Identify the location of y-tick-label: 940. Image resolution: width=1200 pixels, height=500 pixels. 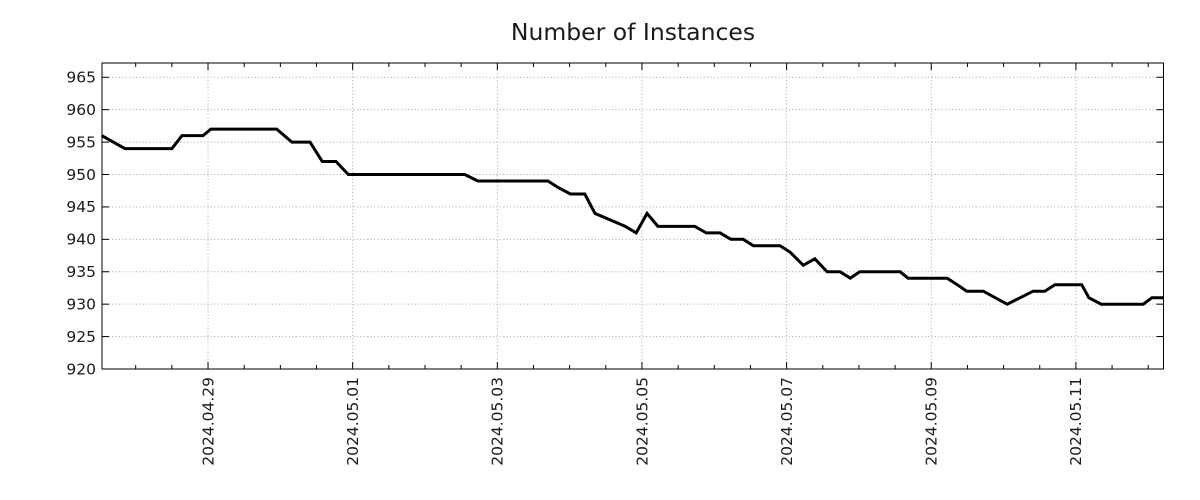
(81, 240).